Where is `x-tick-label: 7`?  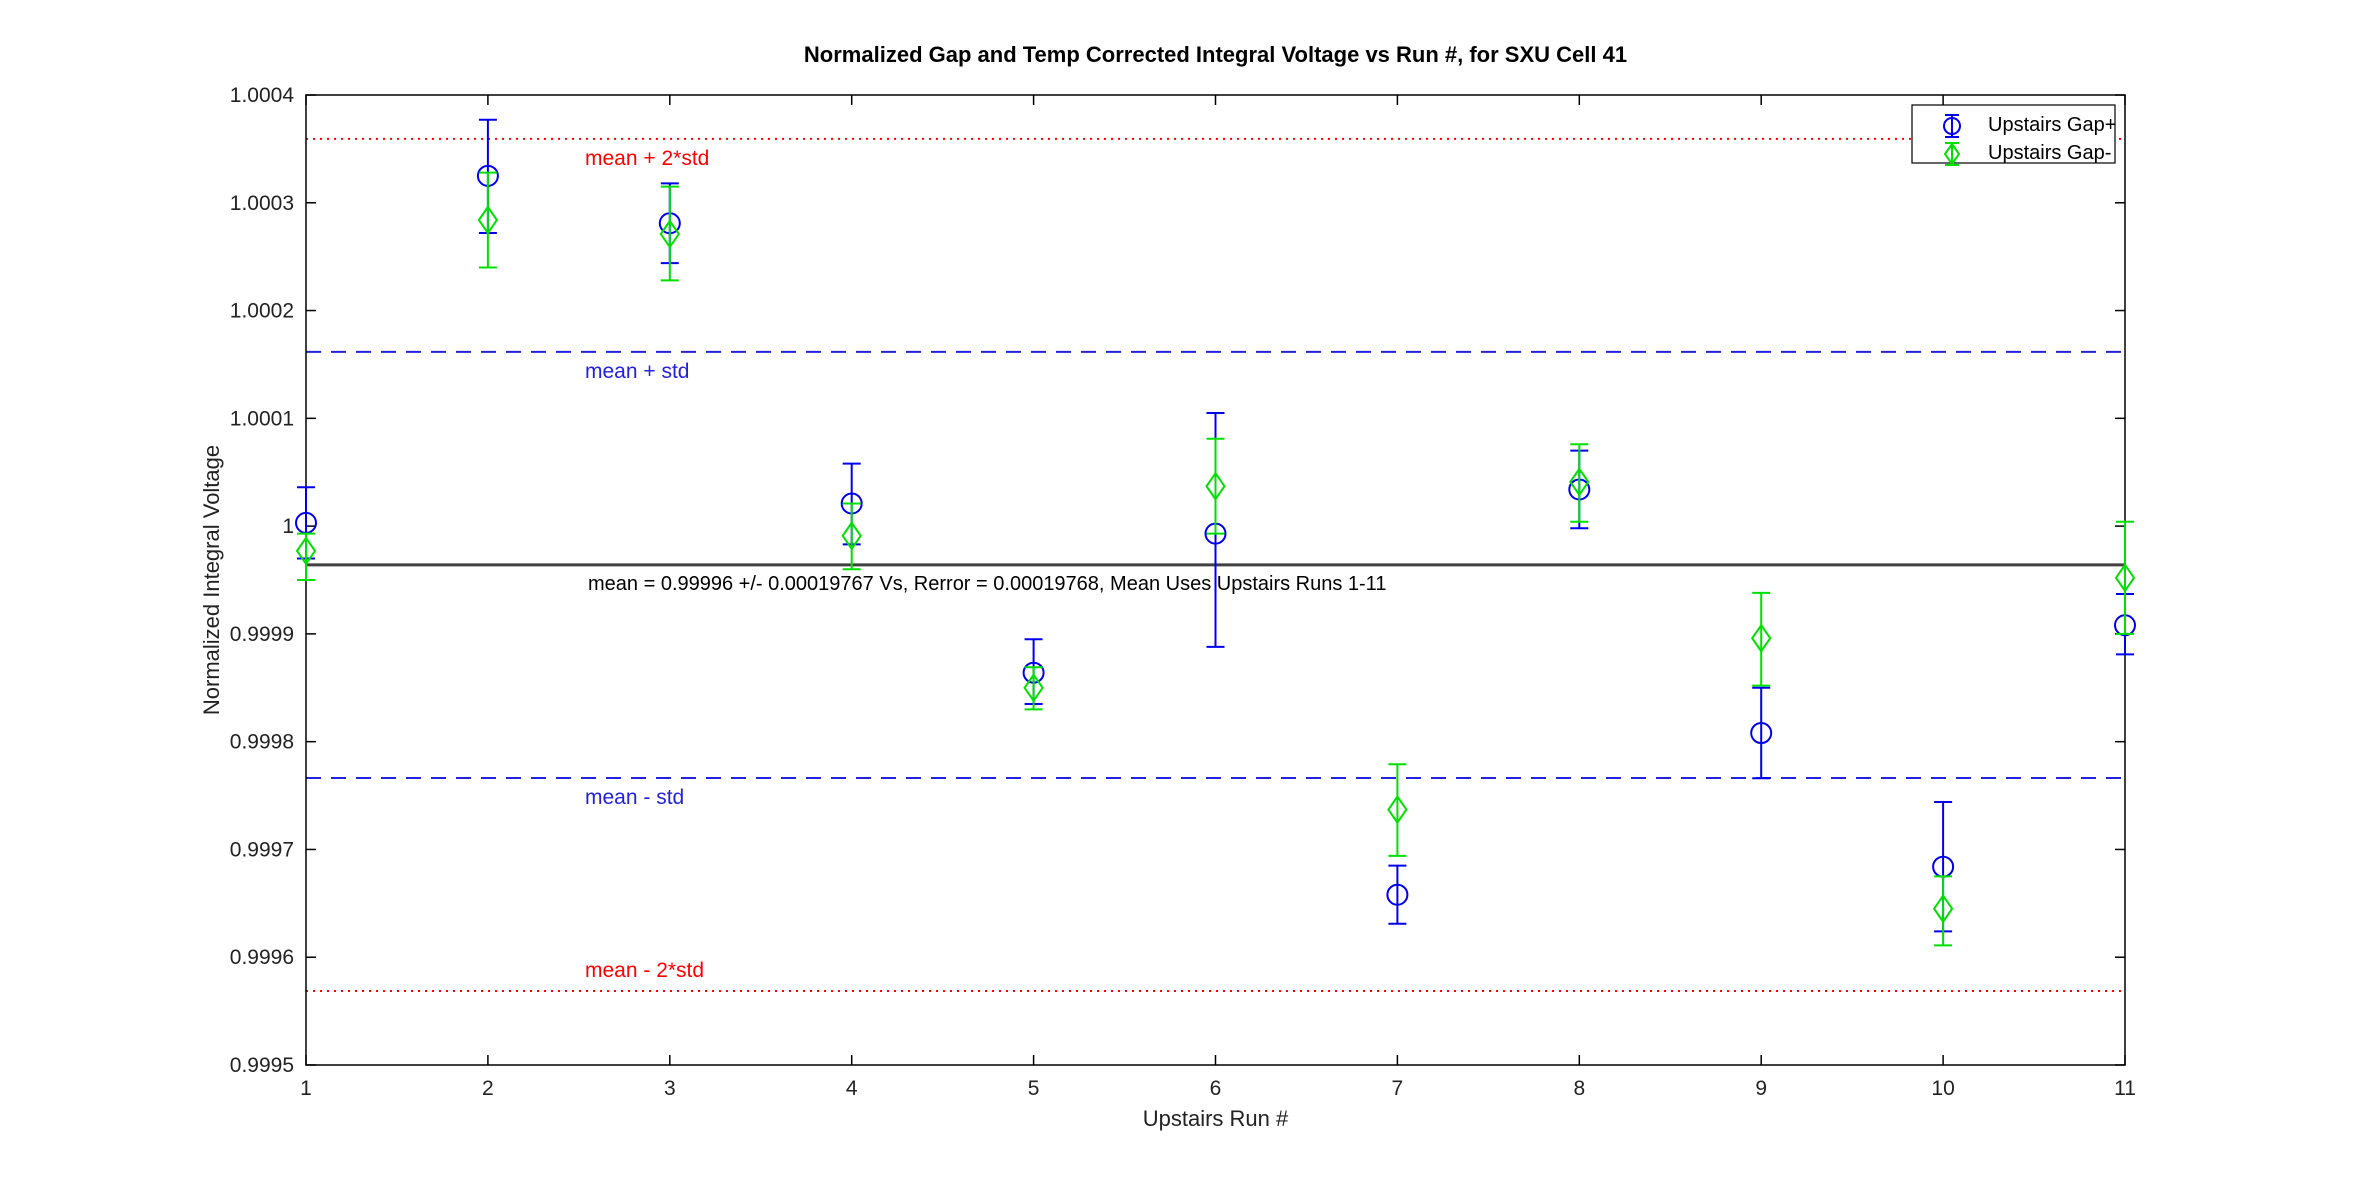
x-tick-label: 7 is located at coordinates (1398, 1088).